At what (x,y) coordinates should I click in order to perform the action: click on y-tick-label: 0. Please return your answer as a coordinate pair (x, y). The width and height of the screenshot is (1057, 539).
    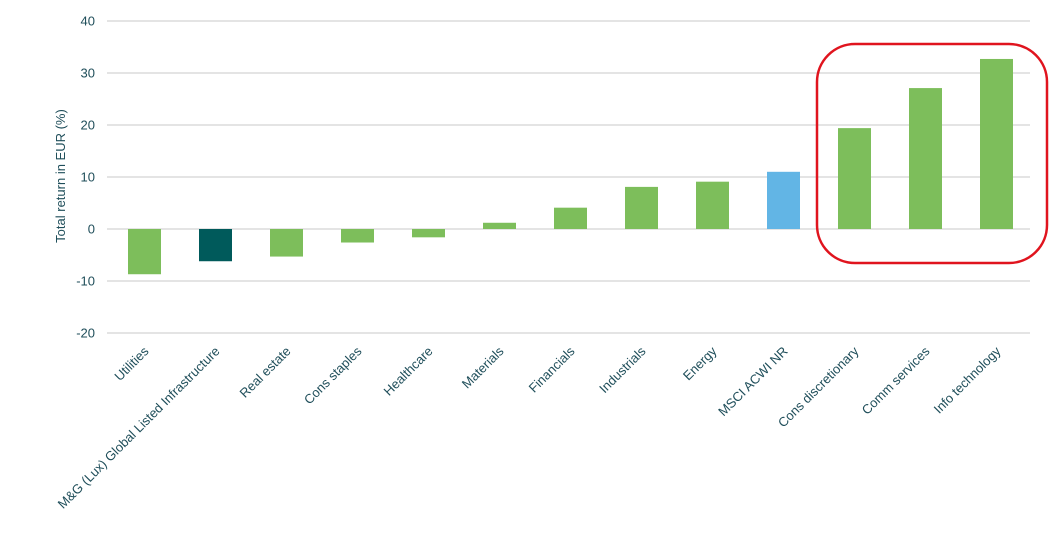
    Looking at the image, I should click on (91, 229).